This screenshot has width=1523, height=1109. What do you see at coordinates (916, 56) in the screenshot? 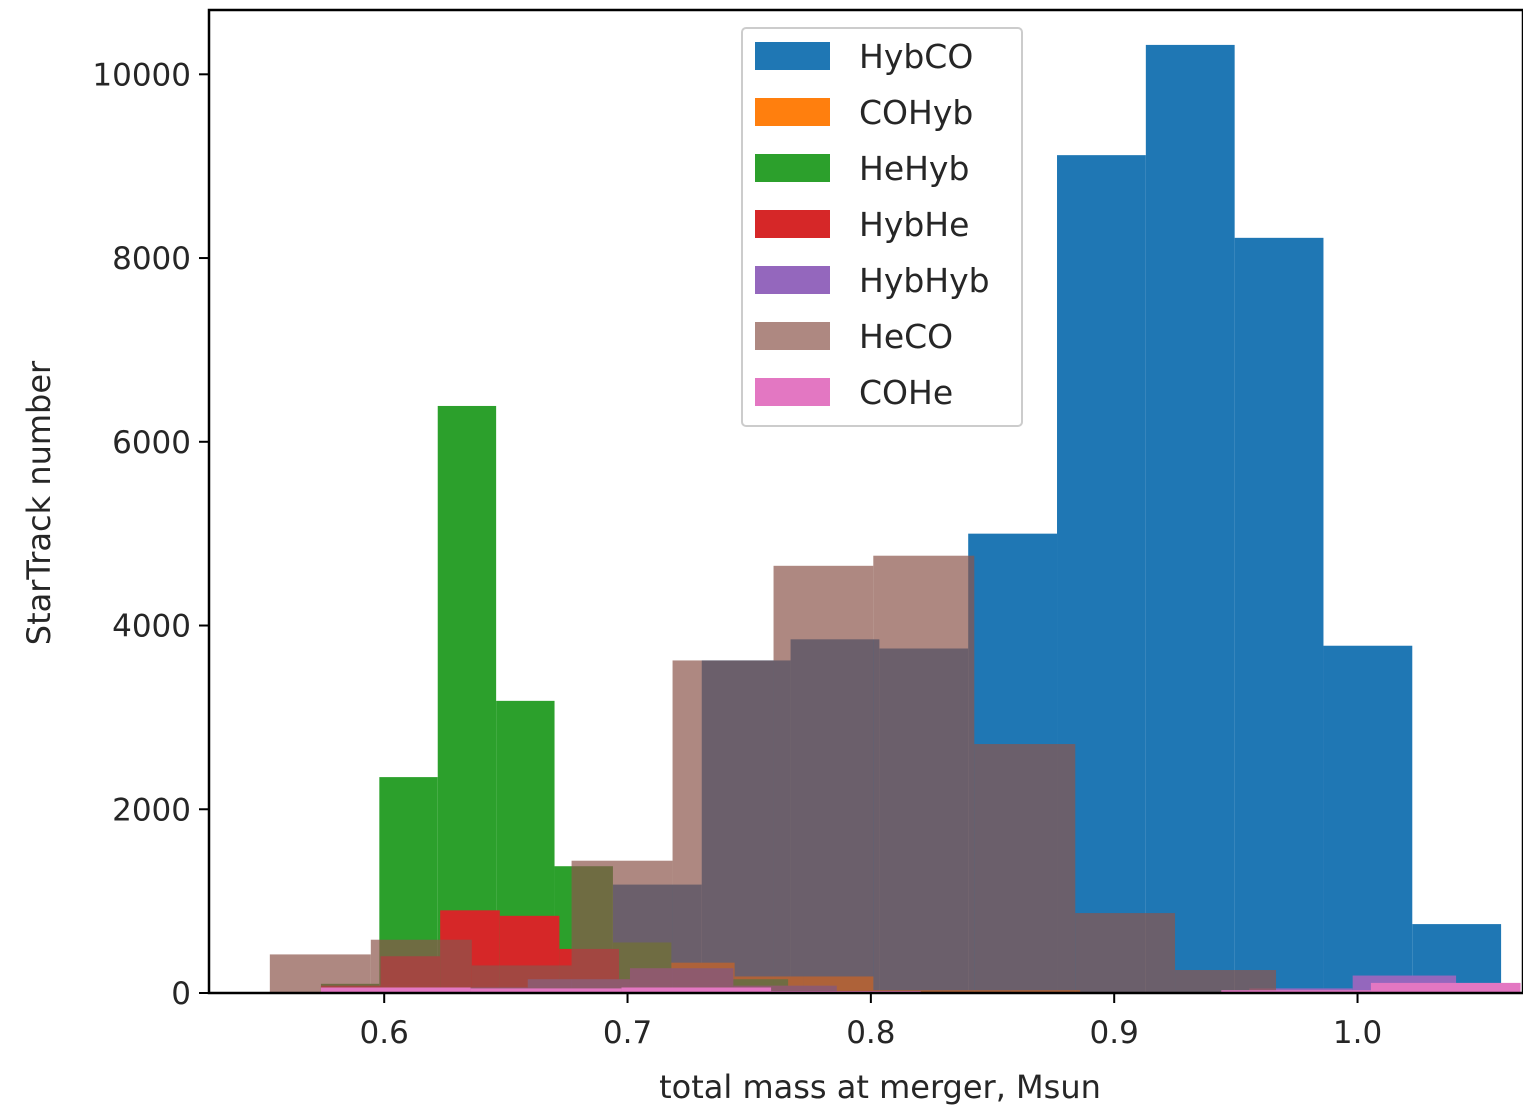
I see `legend-label-hybco: HybCO` at bounding box center [916, 56].